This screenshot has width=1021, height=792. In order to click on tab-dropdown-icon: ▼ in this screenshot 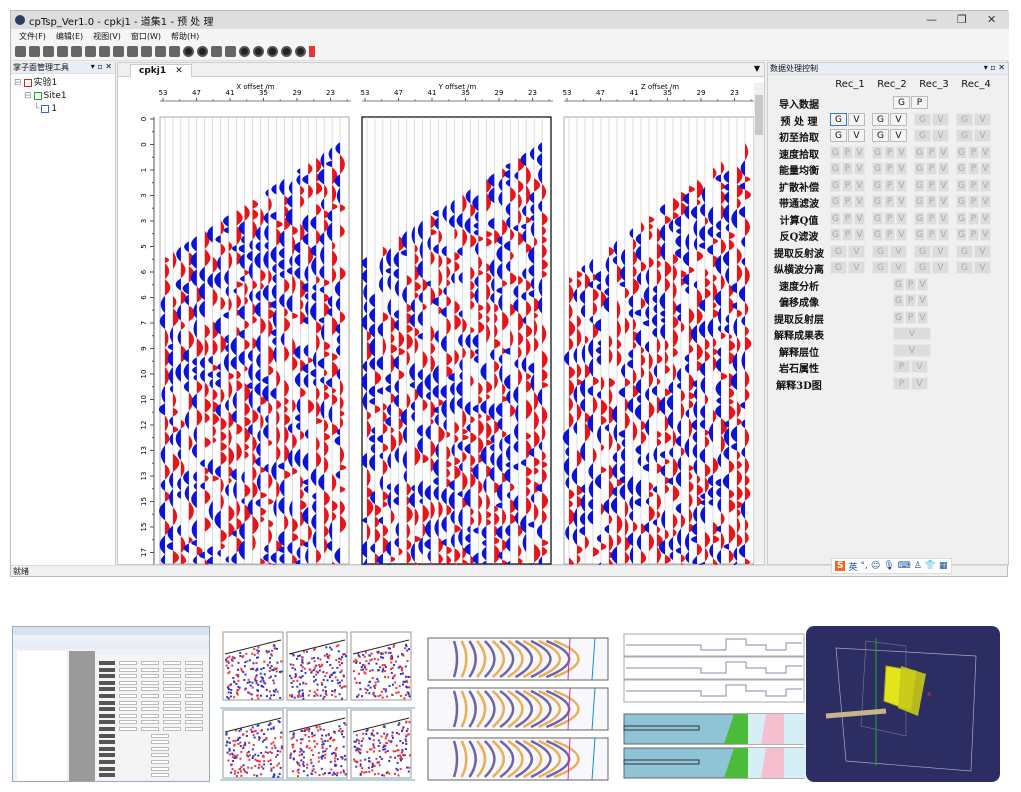, I will do `click(756, 68)`.